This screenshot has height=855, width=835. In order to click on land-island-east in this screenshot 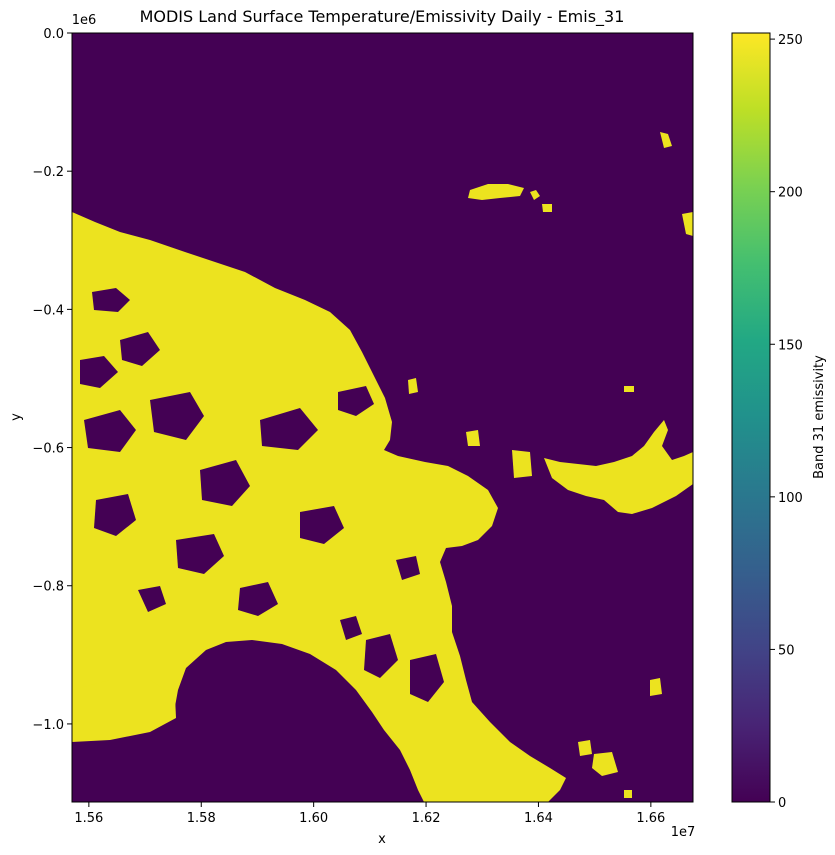, I will do `click(618, 467)`.